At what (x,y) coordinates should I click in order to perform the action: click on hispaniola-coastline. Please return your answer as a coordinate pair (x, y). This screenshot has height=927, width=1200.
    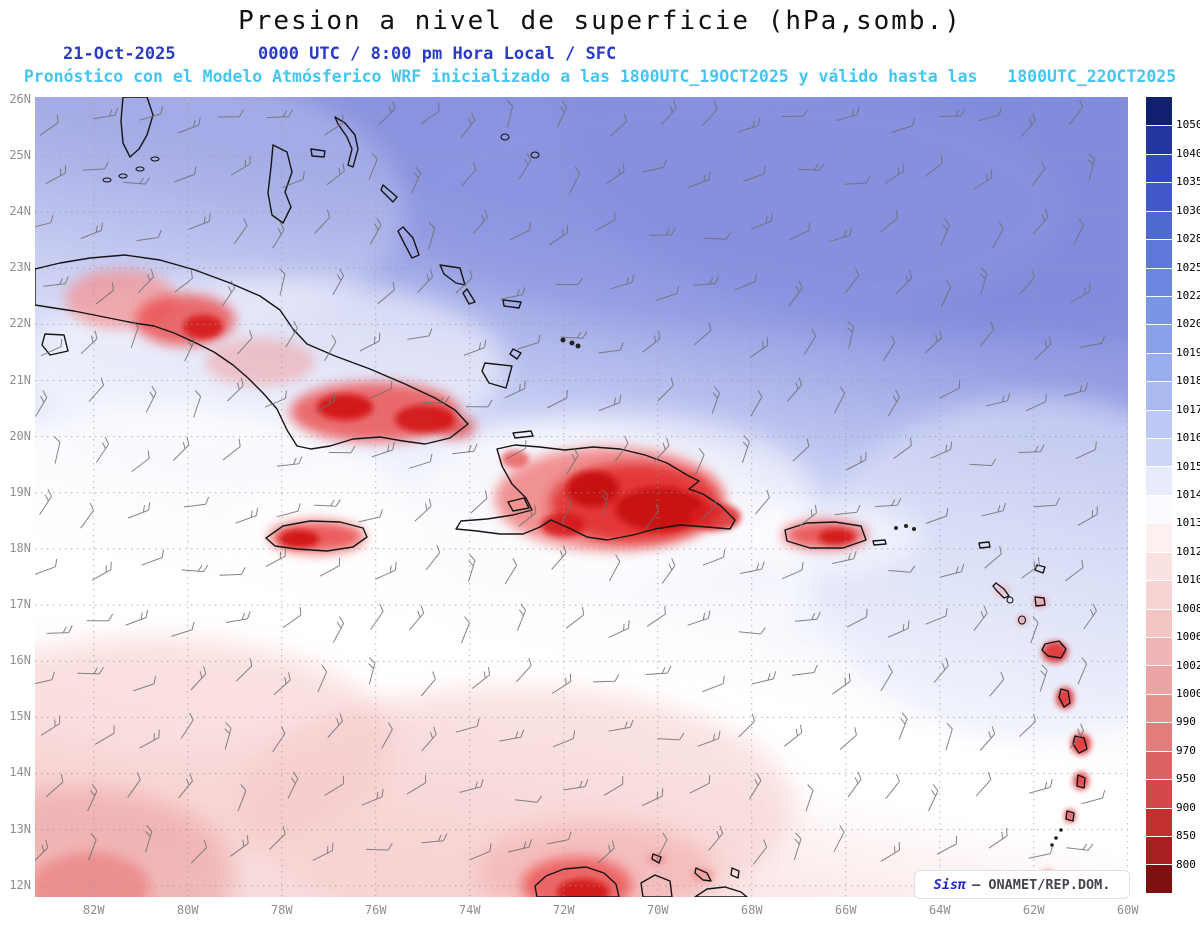
    Looking at the image, I should click on (595, 492).